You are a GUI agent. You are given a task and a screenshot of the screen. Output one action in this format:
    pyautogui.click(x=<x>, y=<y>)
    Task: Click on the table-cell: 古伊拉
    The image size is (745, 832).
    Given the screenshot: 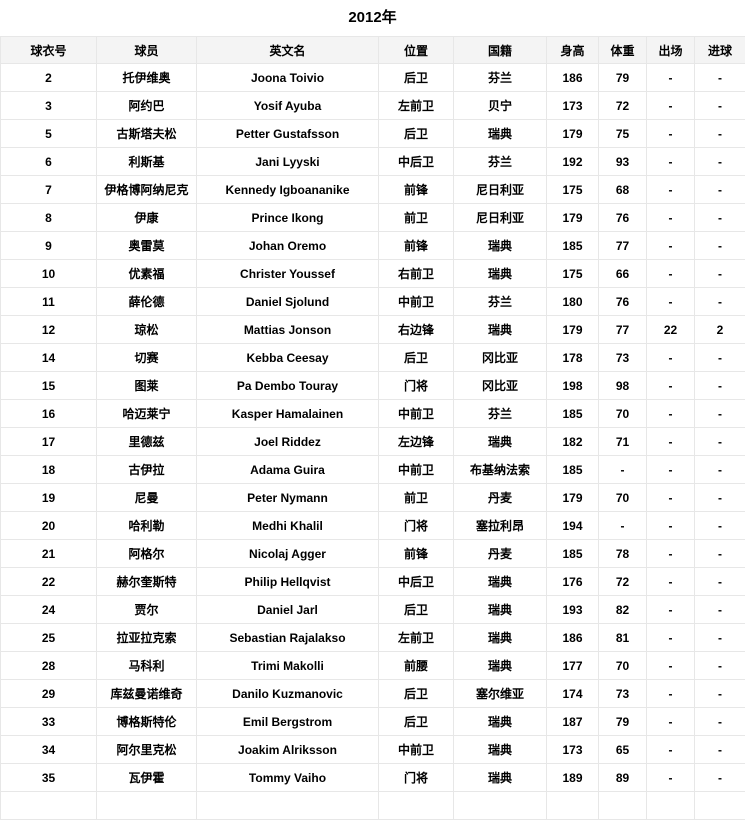 What is the action you would take?
    pyautogui.click(x=146, y=469)
    